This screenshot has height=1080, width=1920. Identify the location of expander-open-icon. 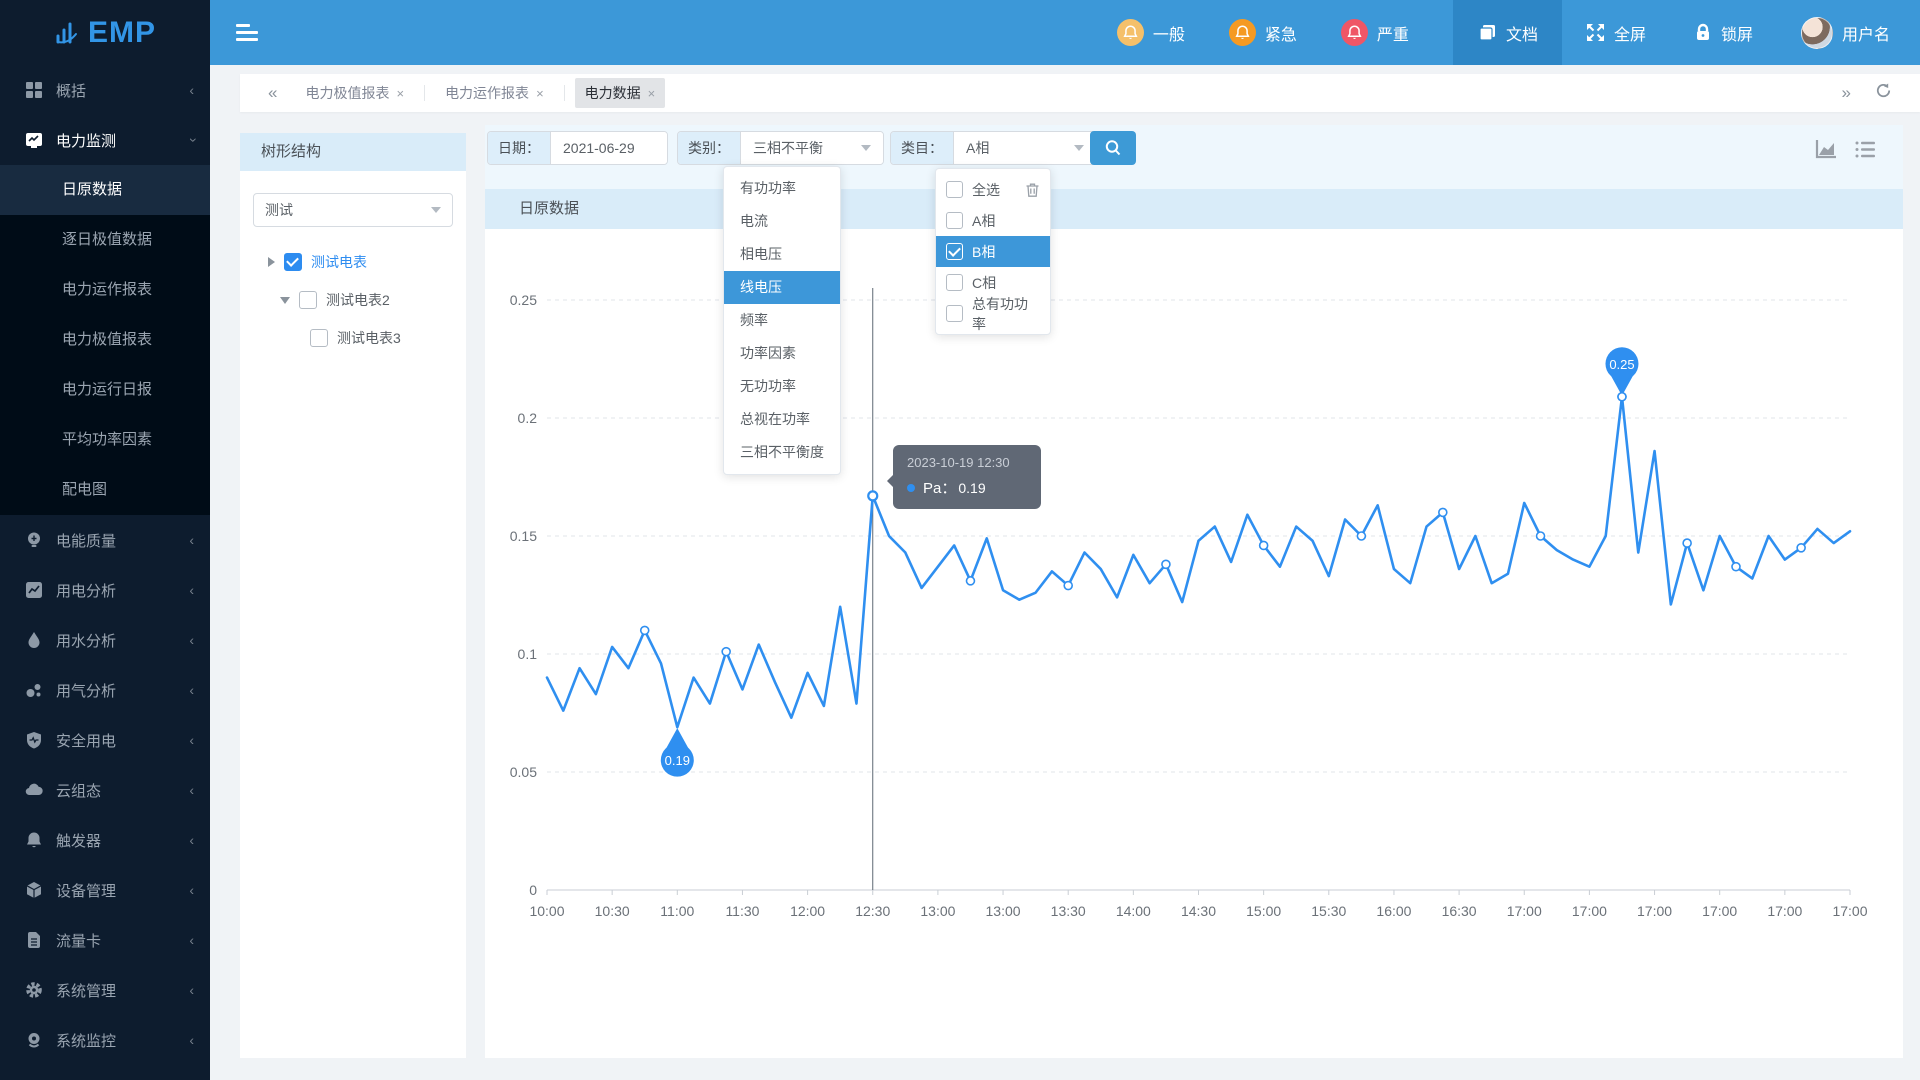
(285, 300).